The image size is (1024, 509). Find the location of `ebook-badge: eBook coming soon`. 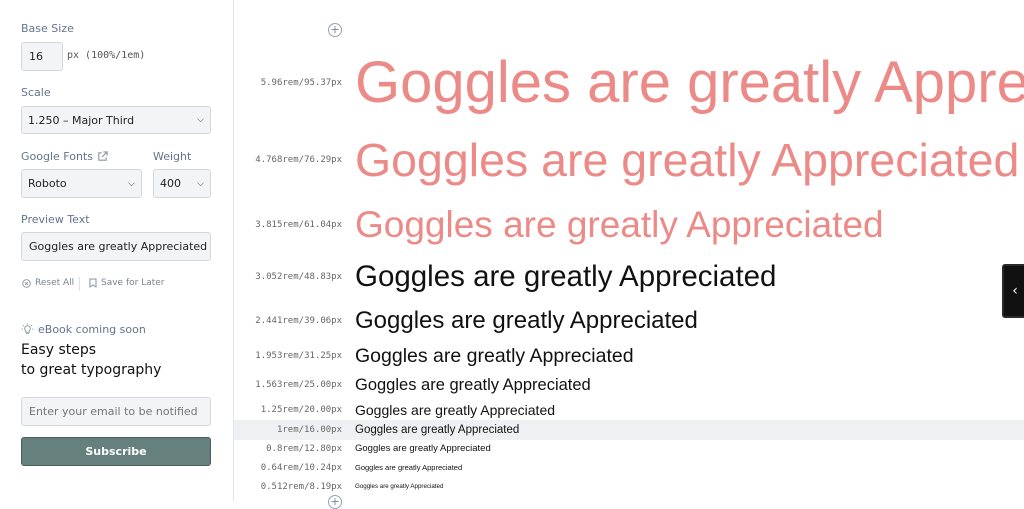

ebook-badge: eBook coming soon is located at coordinates (83, 329).